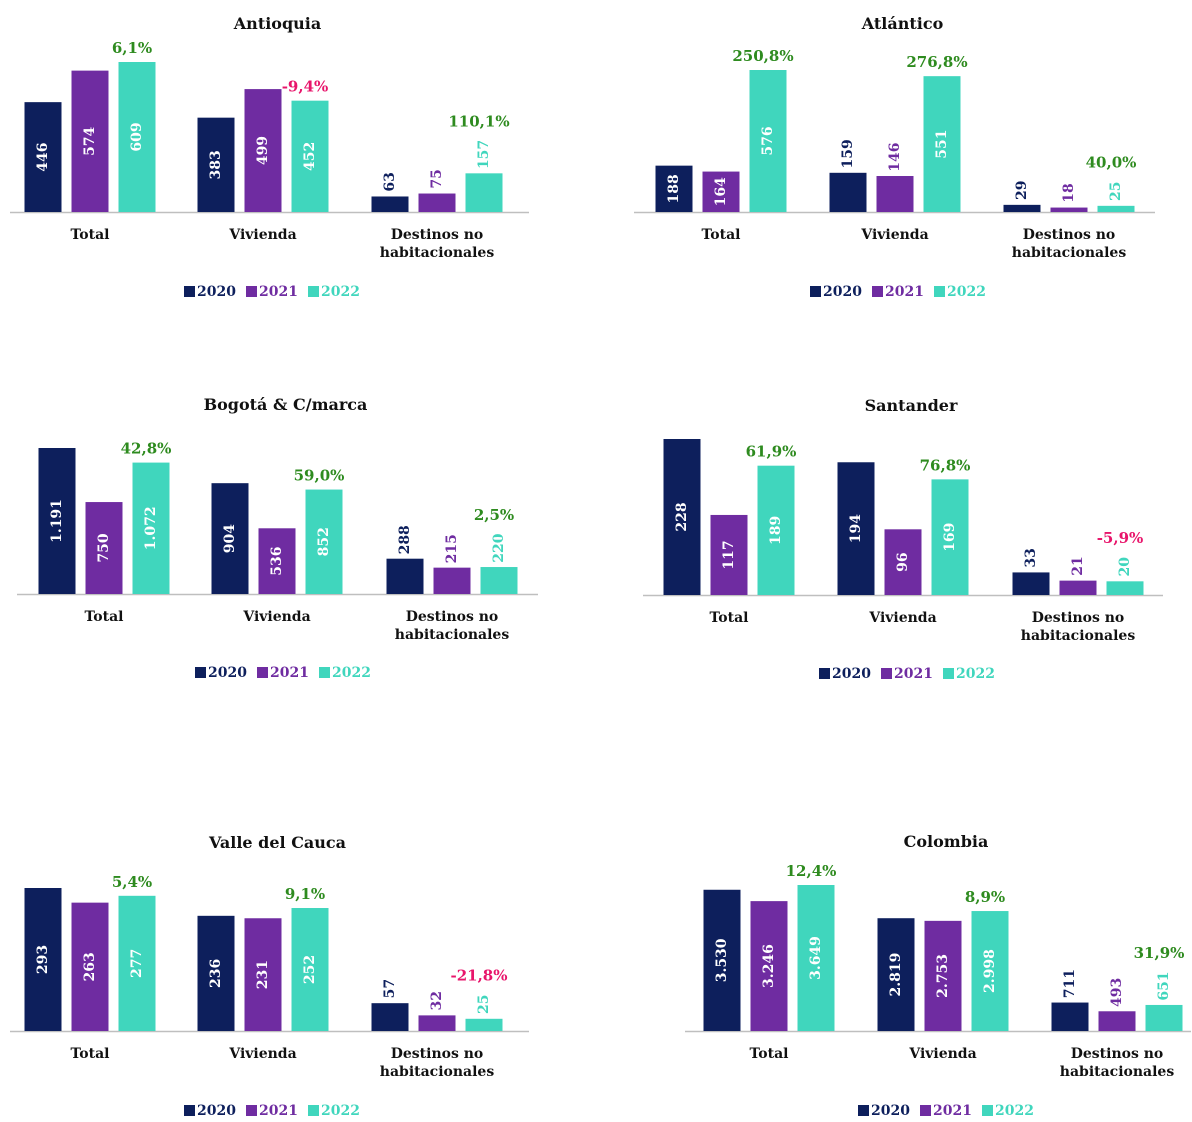 The width and height of the screenshot is (1192, 1122). What do you see at coordinates (1120, 538) in the screenshot?
I see `change-label-2: -5,9%` at bounding box center [1120, 538].